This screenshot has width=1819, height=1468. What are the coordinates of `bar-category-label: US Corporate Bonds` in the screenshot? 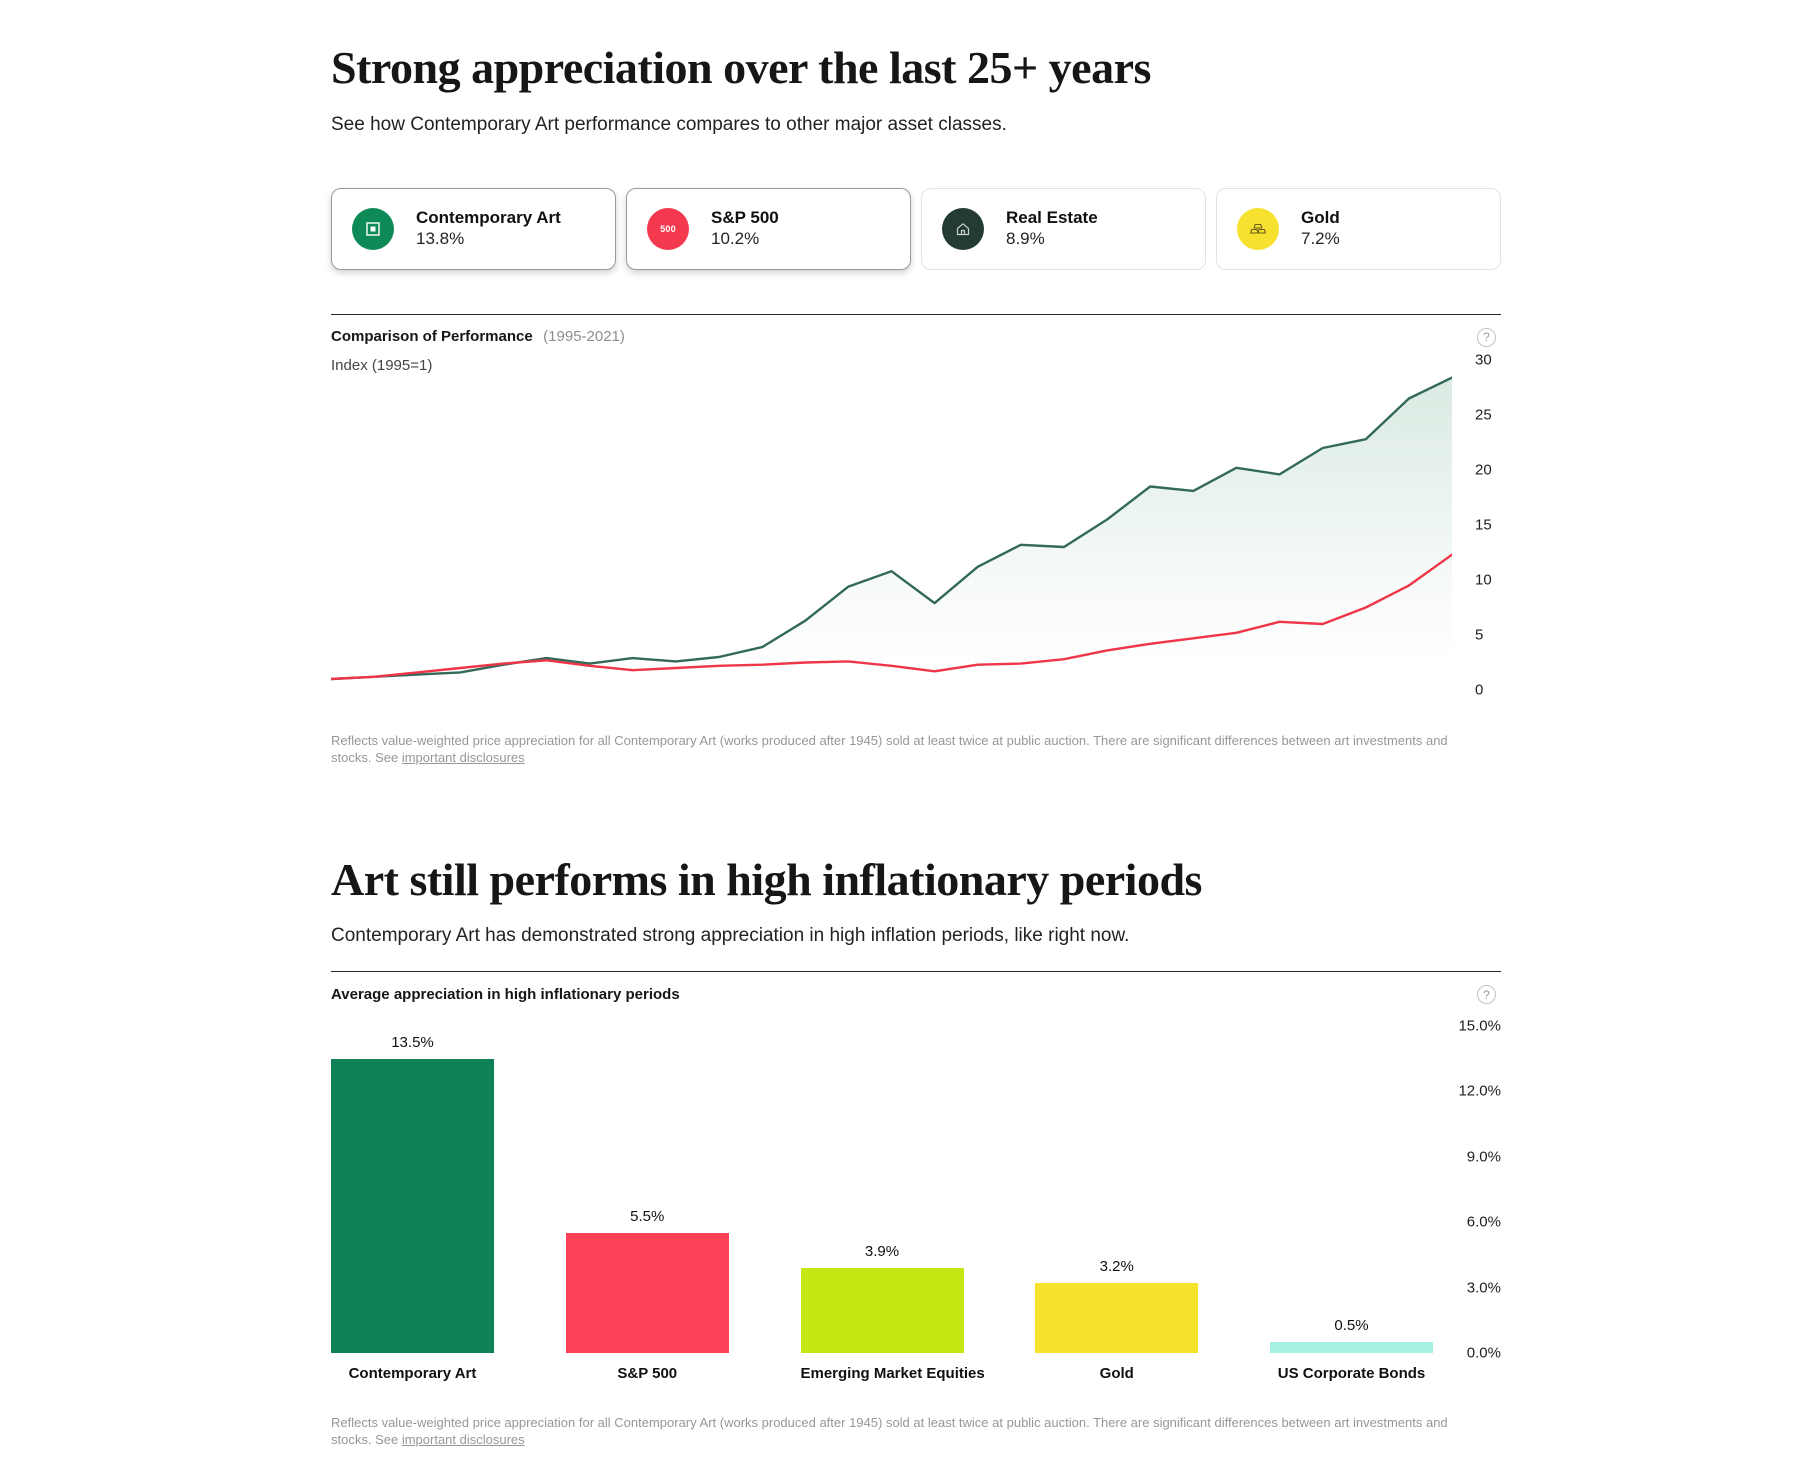 It's located at (1351, 1374).